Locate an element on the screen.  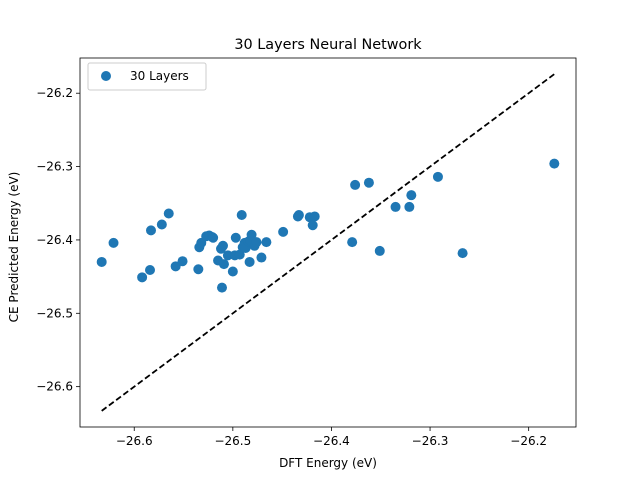
y-tick-label: −26.2 is located at coordinates (54, 93).